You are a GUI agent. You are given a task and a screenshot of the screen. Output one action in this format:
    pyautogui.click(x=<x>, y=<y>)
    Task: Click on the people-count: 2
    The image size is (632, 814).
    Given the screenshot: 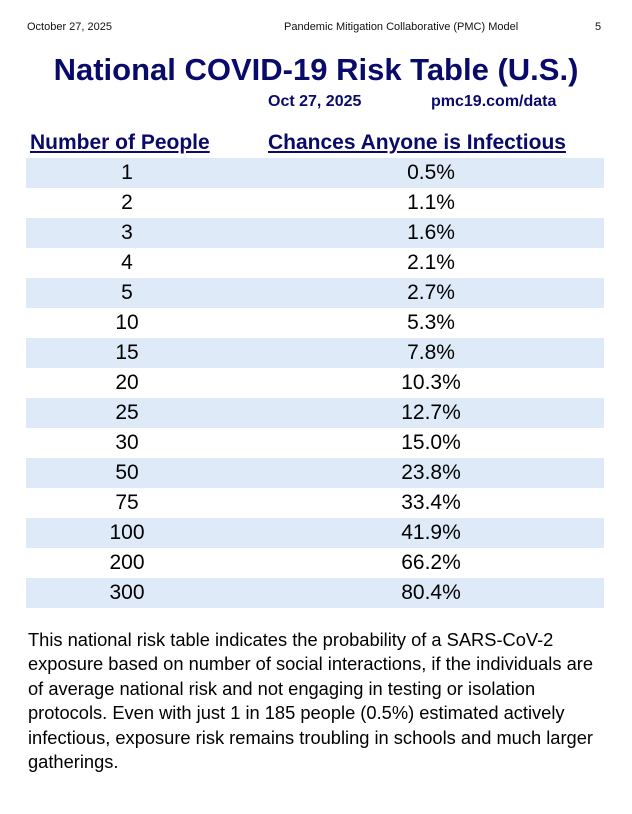 What is the action you would take?
    pyautogui.click(x=127, y=202)
    